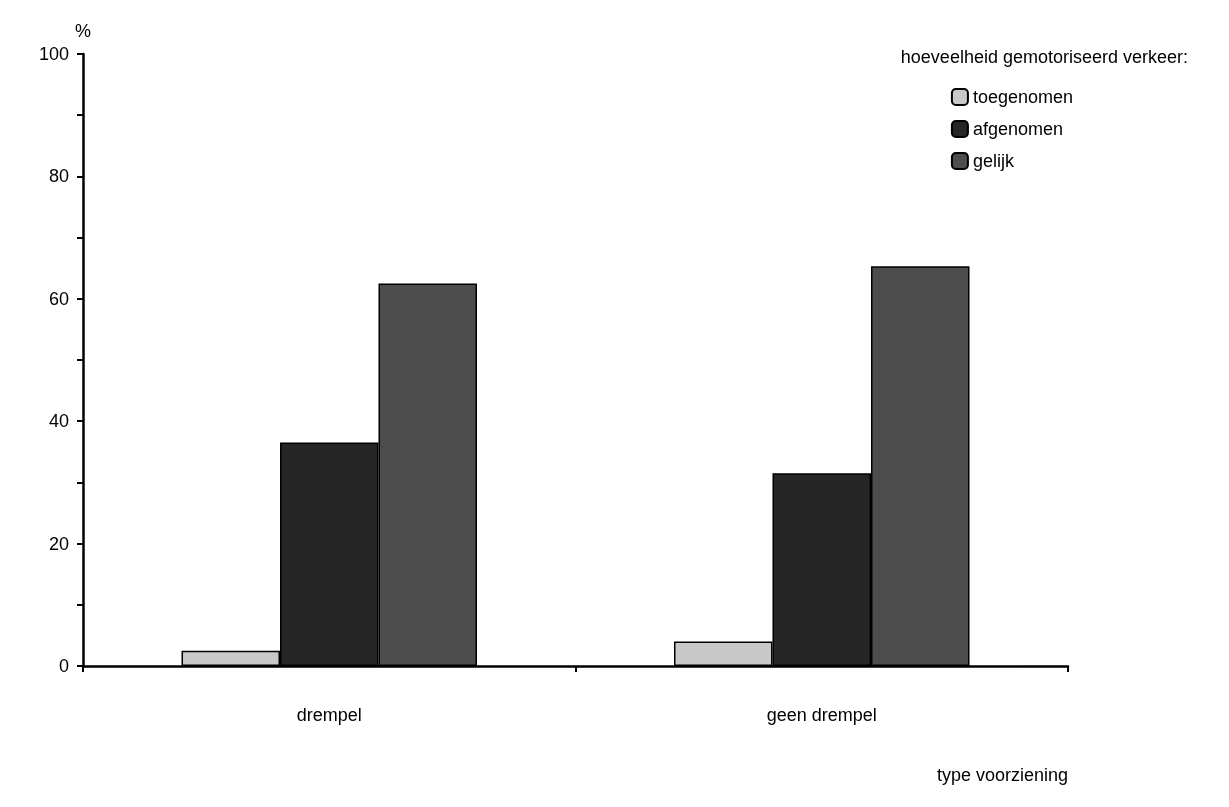 Image resolution: width=1229 pixels, height=807 pixels. Describe the element at coordinates (58, 176) in the screenshot. I see `y-tick-label: 80` at that location.